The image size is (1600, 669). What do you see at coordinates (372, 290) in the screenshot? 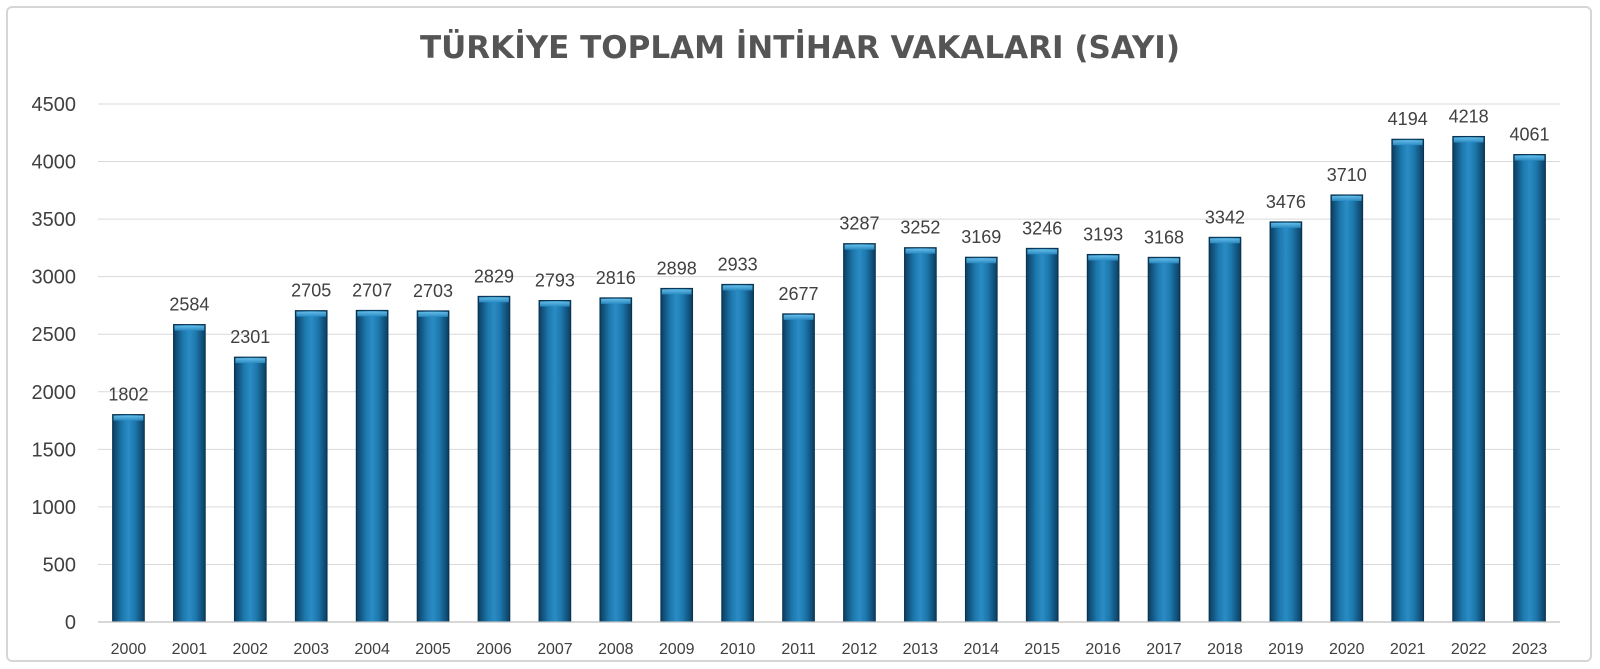
I see `data-label: 2707` at bounding box center [372, 290].